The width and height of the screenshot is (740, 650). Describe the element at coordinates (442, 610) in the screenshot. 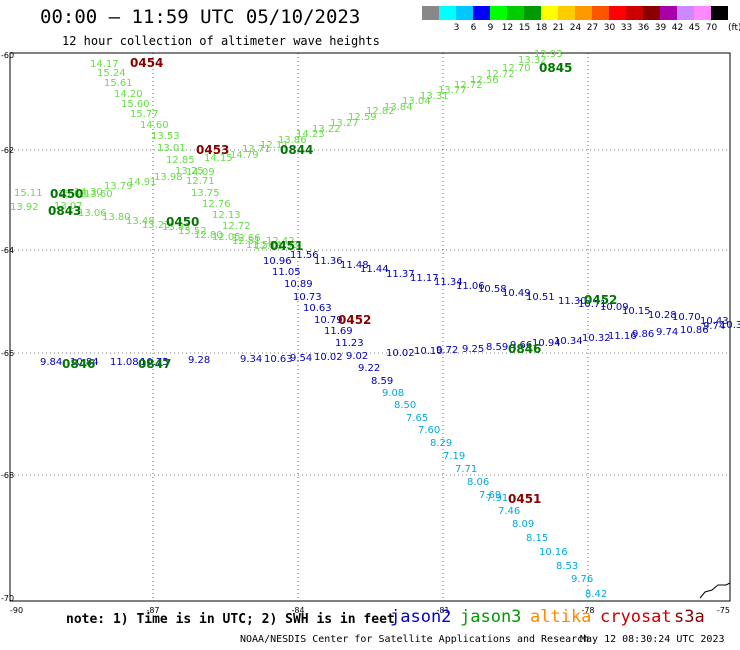

I see `longitude-label: -81` at that location.